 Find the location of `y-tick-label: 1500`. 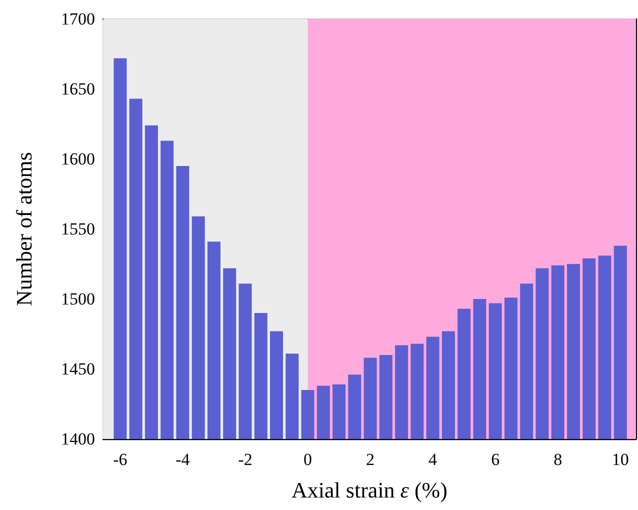

y-tick-label: 1500 is located at coordinates (78, 299).